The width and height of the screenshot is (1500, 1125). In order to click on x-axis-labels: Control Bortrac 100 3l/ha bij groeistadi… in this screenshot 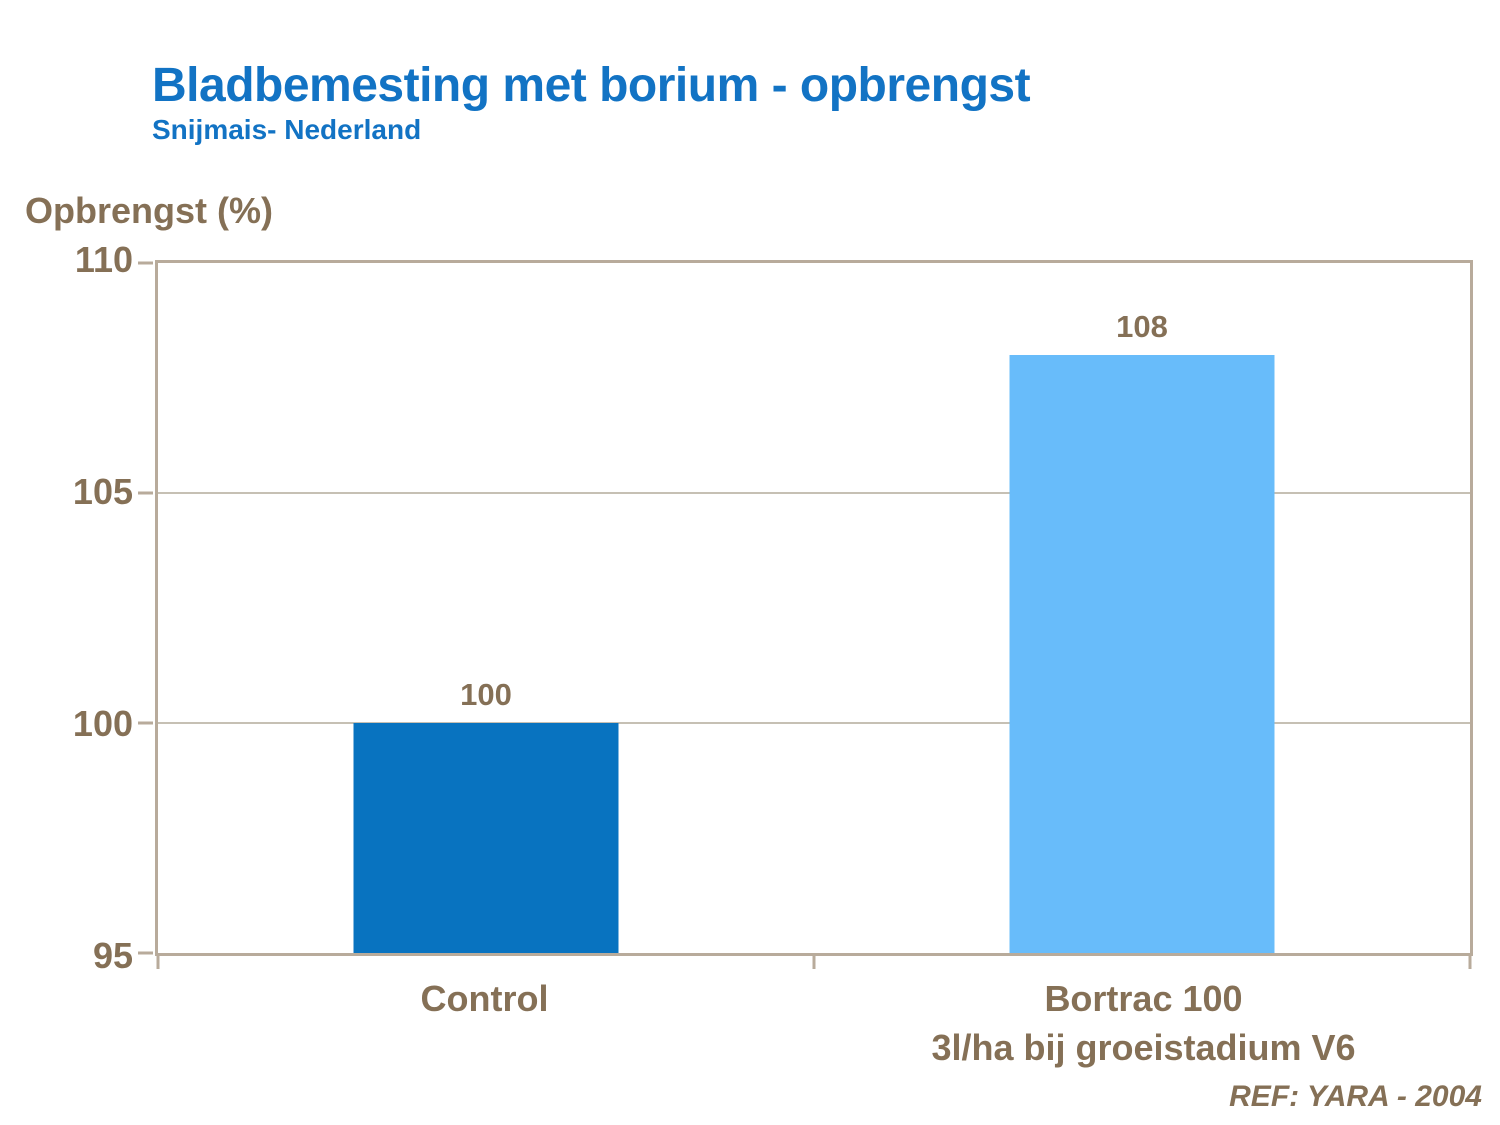, I will do `click(814, 1024)`.